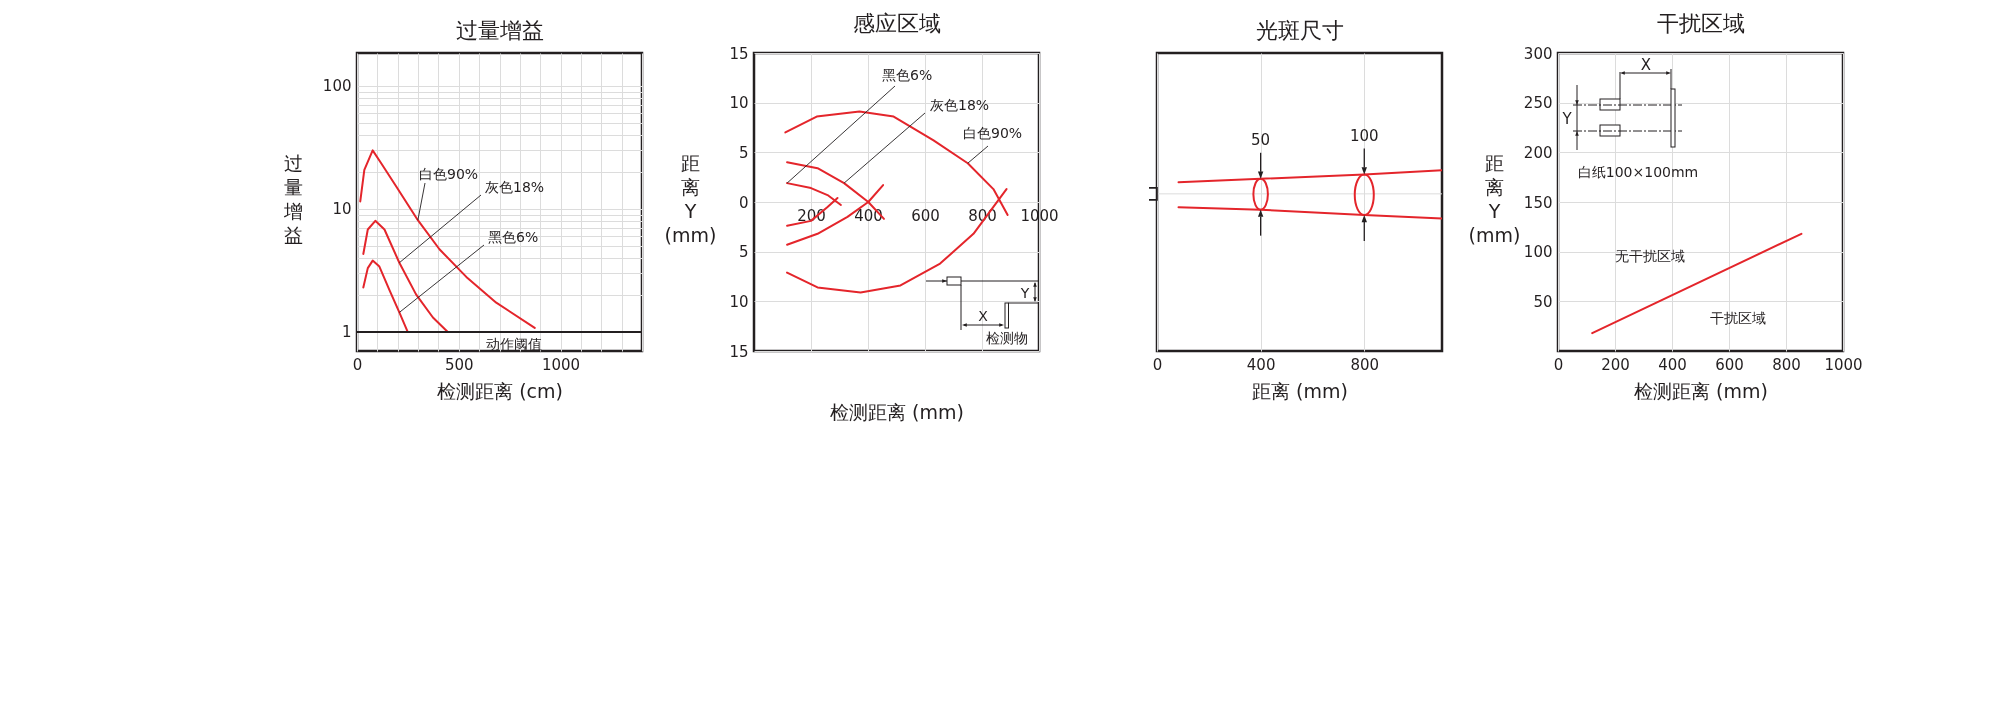  What do you see at coordinates (1650, 256) in the screenshot?
I see `annotation: 无干扰区域` at bounding box center [1650, 256].